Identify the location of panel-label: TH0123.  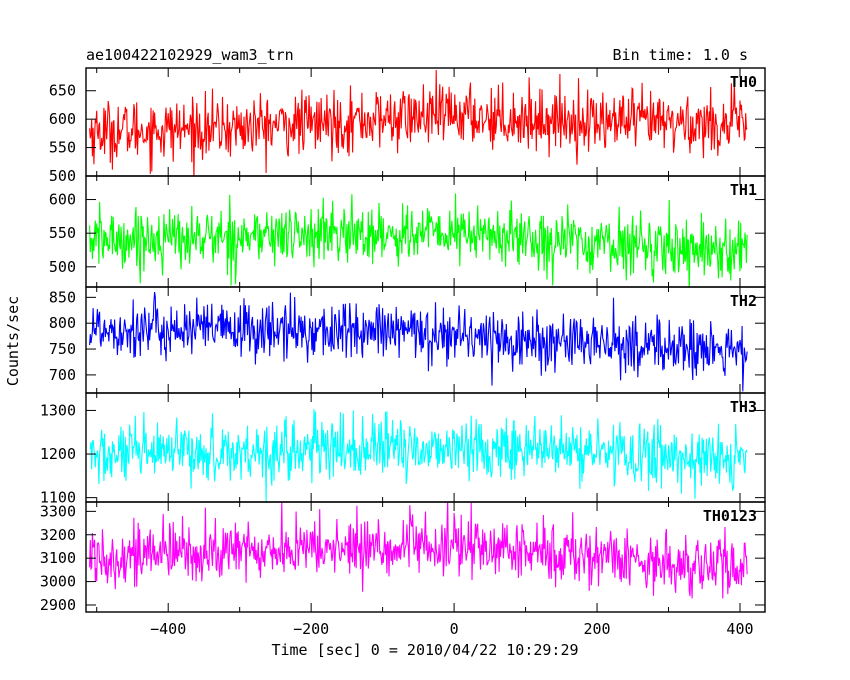
(730, 516).